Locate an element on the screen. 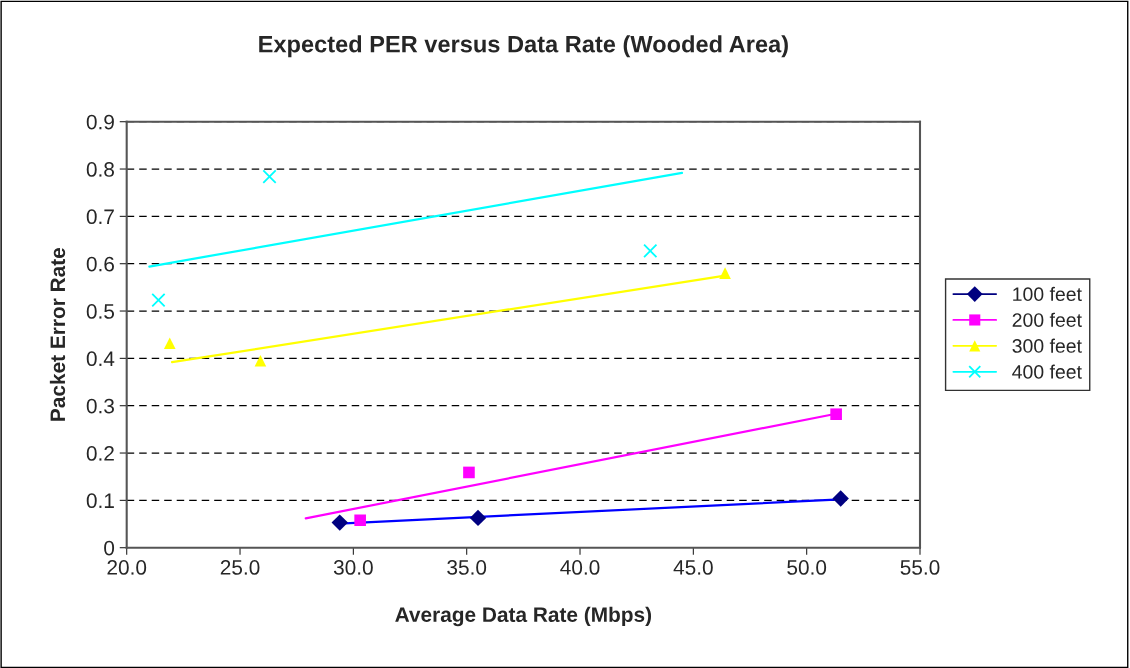  legend-label: 300 feet is located at coordinates (1047, 345).